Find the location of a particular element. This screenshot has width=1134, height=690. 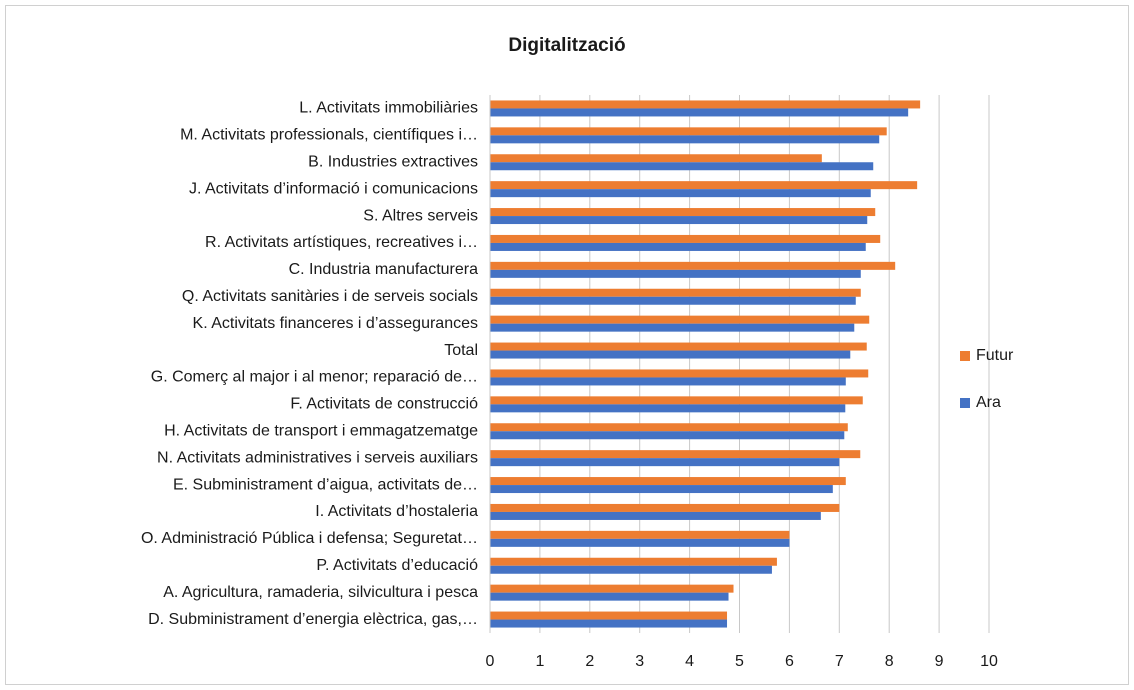

x-tick-label: 1 is located at coordinates (539, 661).